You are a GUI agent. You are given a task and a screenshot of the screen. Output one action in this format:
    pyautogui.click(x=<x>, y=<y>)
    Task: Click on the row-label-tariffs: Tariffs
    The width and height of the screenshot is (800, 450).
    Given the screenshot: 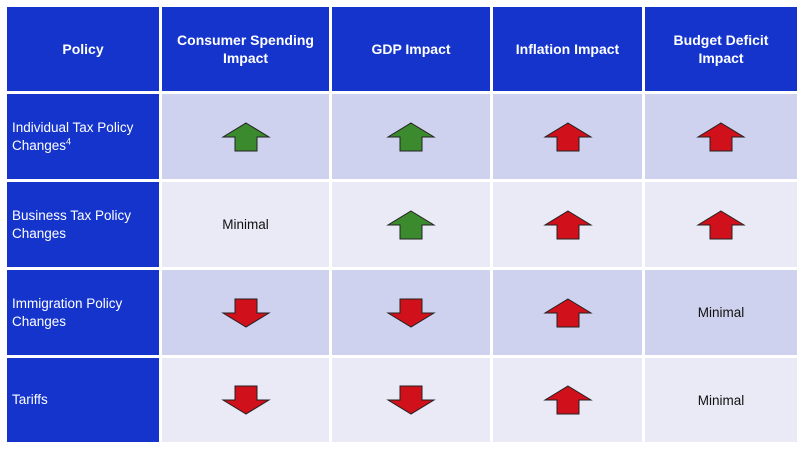 What is the action you would take?
    pyautogui.click(x=83, y=400)
    